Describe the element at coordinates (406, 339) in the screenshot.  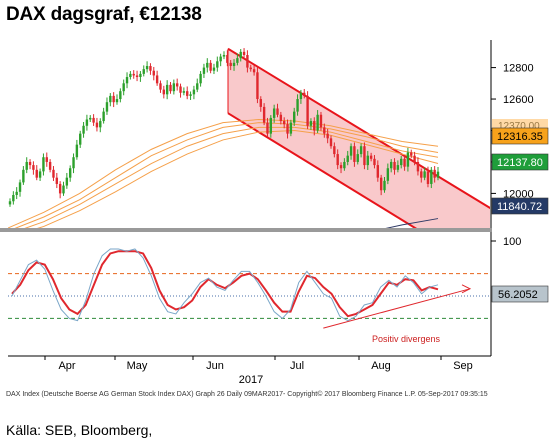
I see `divergence-annotation: Positiv divergens` at that location.